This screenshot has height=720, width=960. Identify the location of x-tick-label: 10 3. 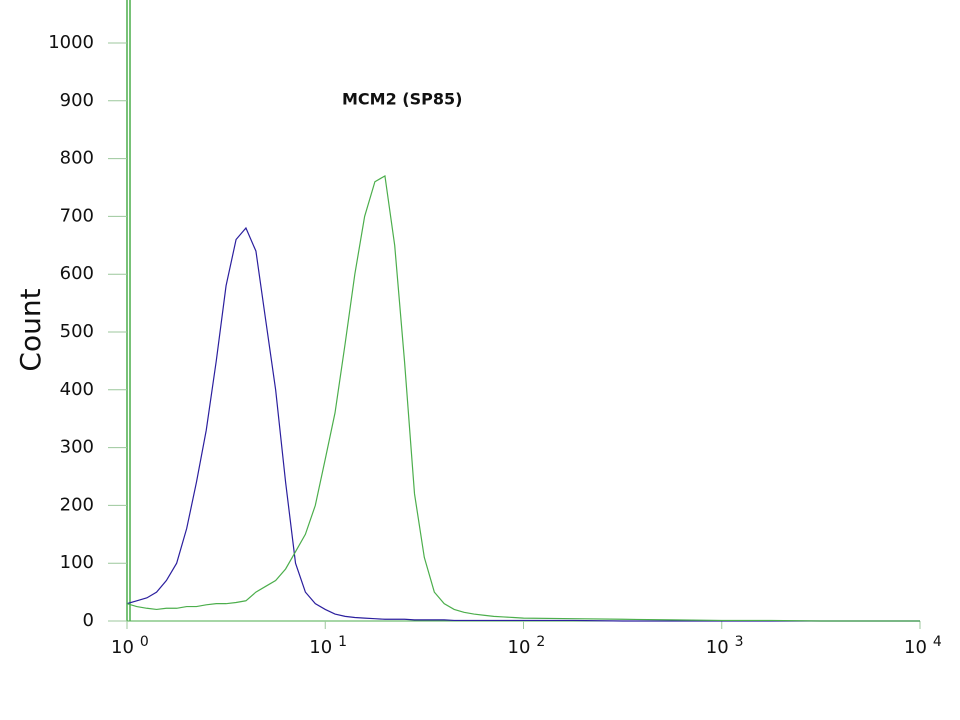
(725, 646).